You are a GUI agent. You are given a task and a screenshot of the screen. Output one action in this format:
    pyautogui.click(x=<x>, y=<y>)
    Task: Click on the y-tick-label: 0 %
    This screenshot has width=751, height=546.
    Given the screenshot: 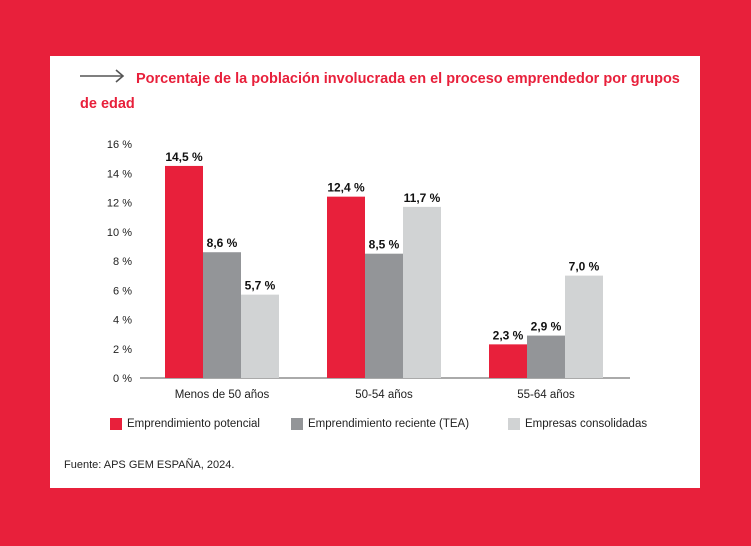 What is the action you would take?
    pyautogui.click(x=122, y=379)
    